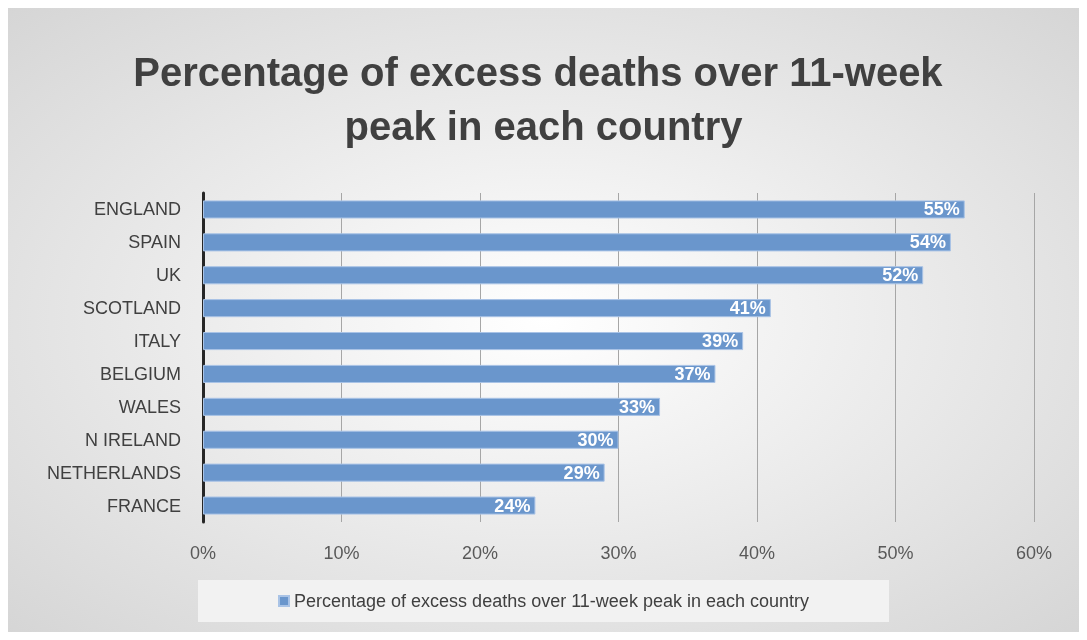  I want to click on chart-title: Percentage of excess deaths over 11-week peak in each country, so click(543, 99).